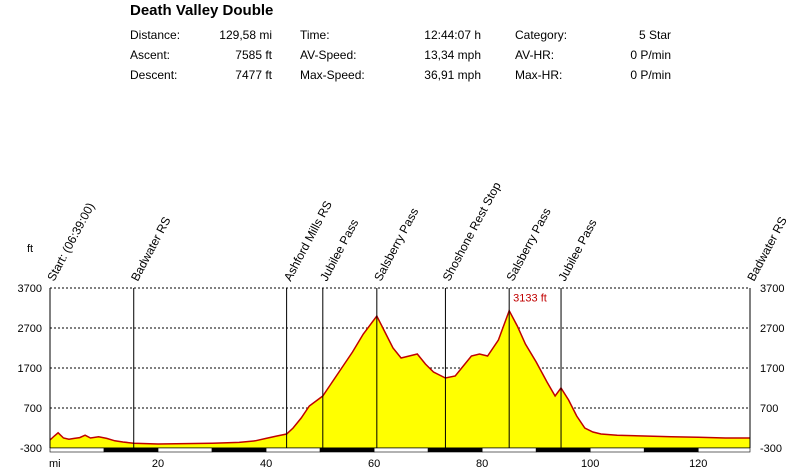  Describe the element at coordinates (30, 289) in the screenshot. I see `y-tick-label-left: 3700` at that location.